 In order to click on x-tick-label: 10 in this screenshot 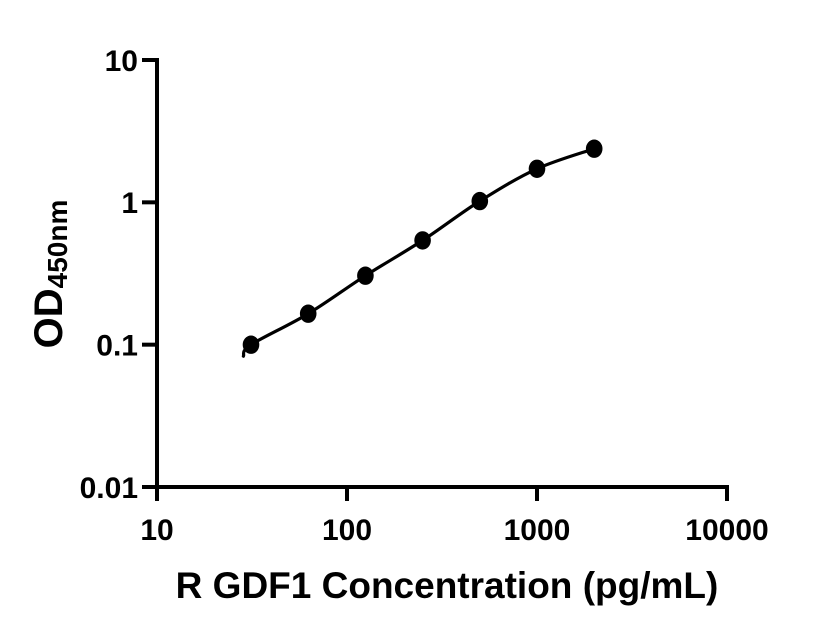, I will do `click(156, 530)`.